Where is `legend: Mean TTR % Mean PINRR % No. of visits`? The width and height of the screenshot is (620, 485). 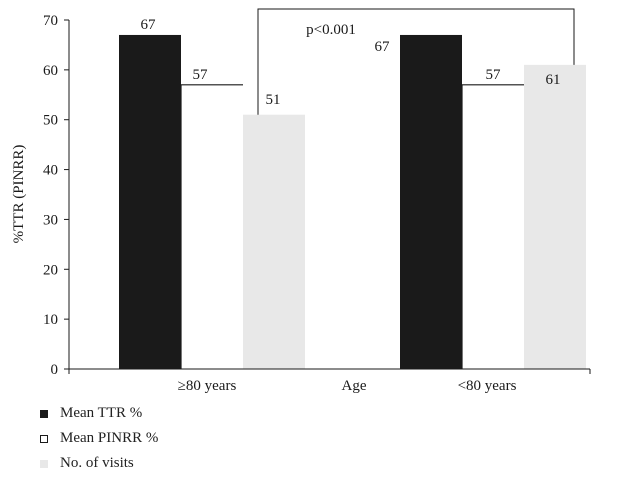
legend: Mean TTR % Mean PINRR % No. of visits is located at coordinates (99, 438).